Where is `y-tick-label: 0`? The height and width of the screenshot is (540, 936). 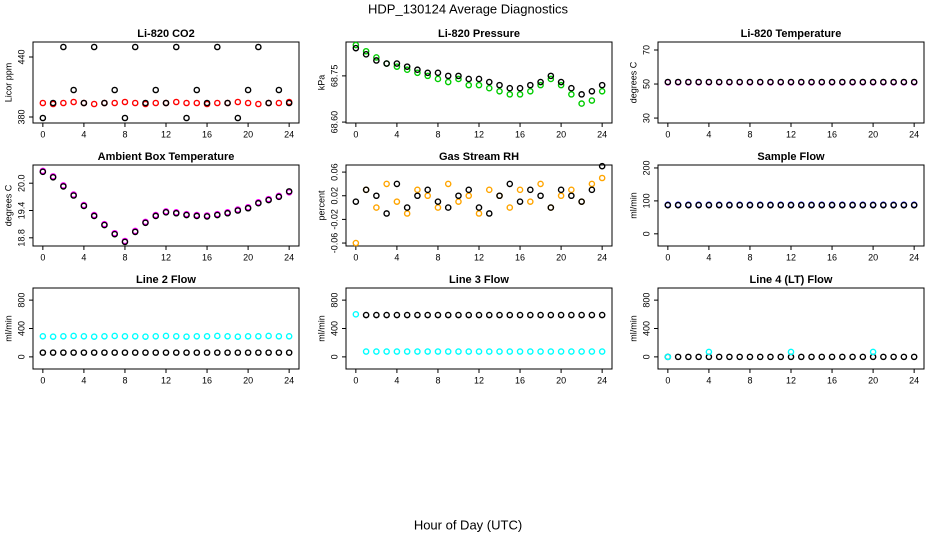 y-tick-label: 0 is located at coordinates (646, 233).